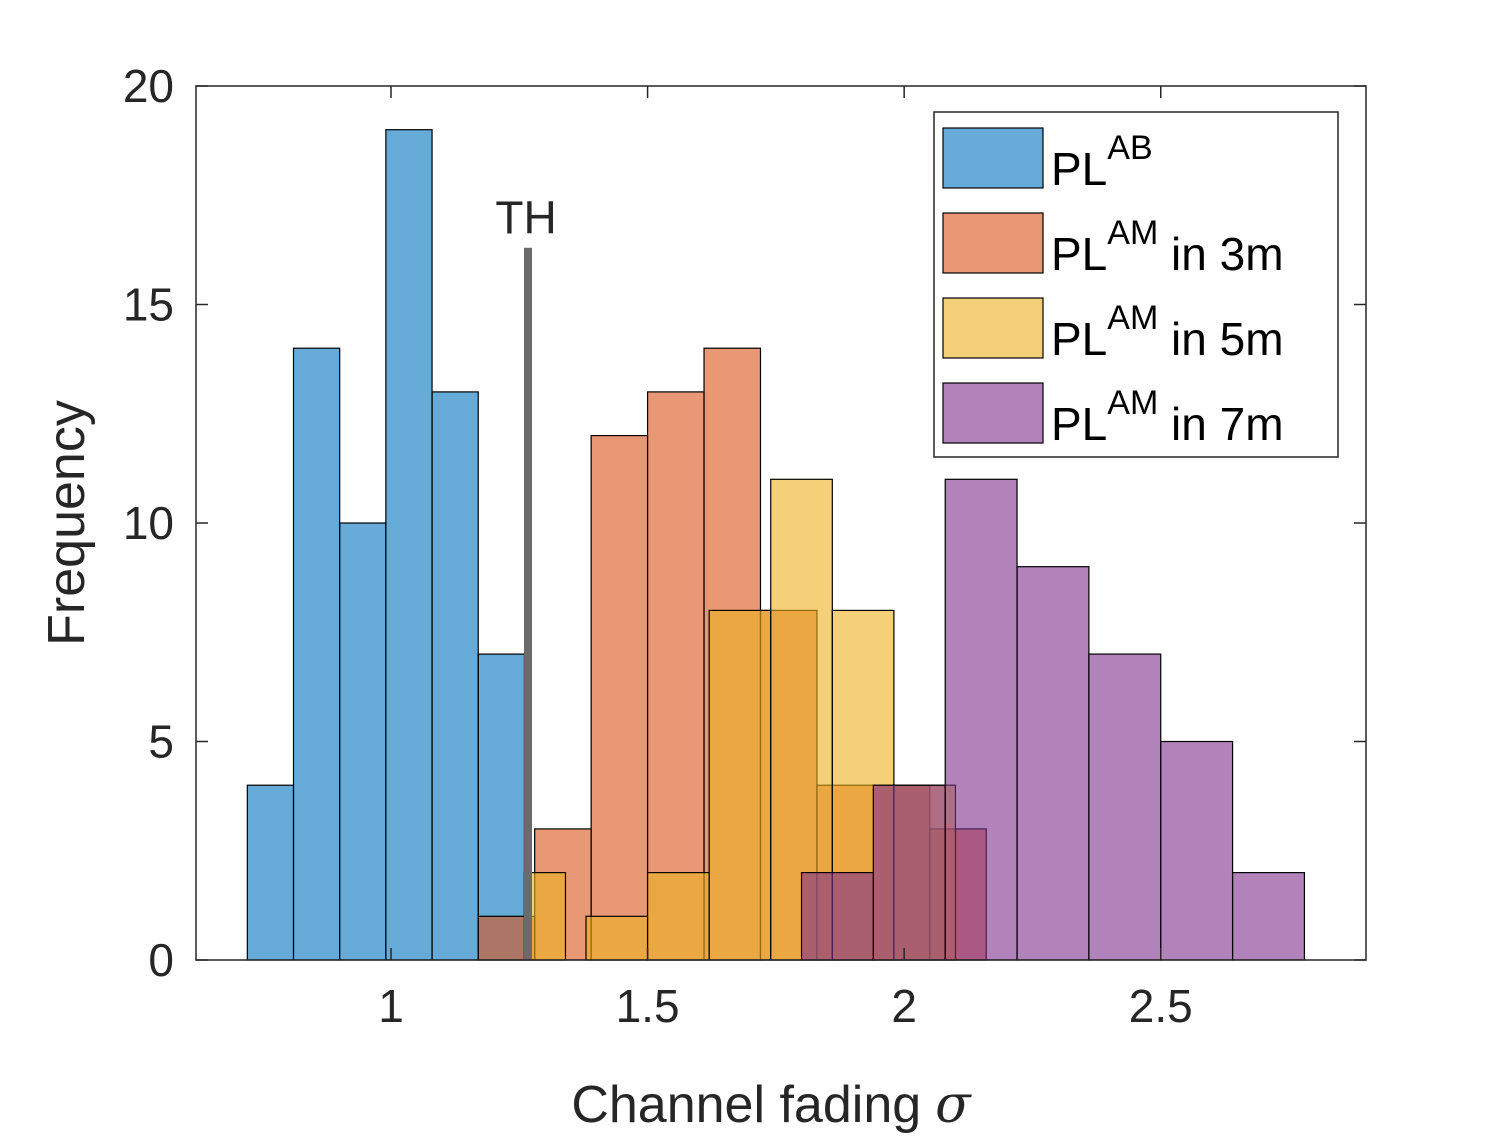 This screenshot has width=1510, height=1139. Describe the element at coordinates (1220, 339) in the screenshot. I see `legend-label-suffix: in 5m` at that location.